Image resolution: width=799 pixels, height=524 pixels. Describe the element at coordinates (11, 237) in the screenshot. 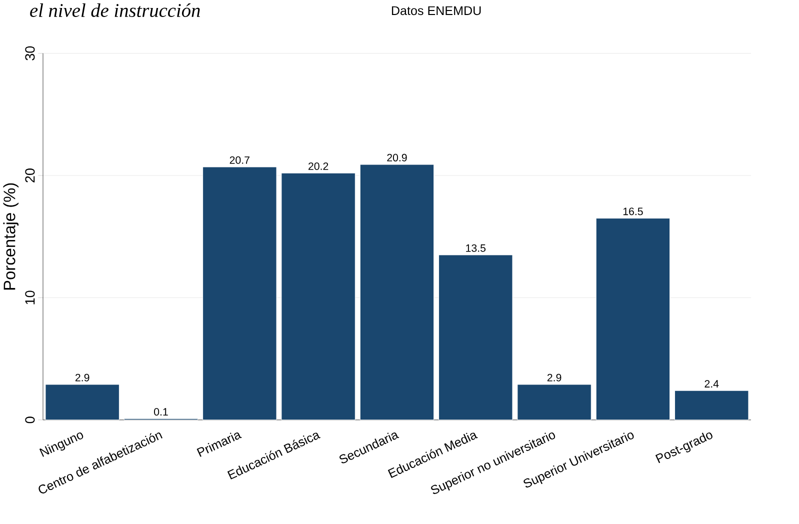

I see `y-axis-title: Porcentaje (%)` at that location.